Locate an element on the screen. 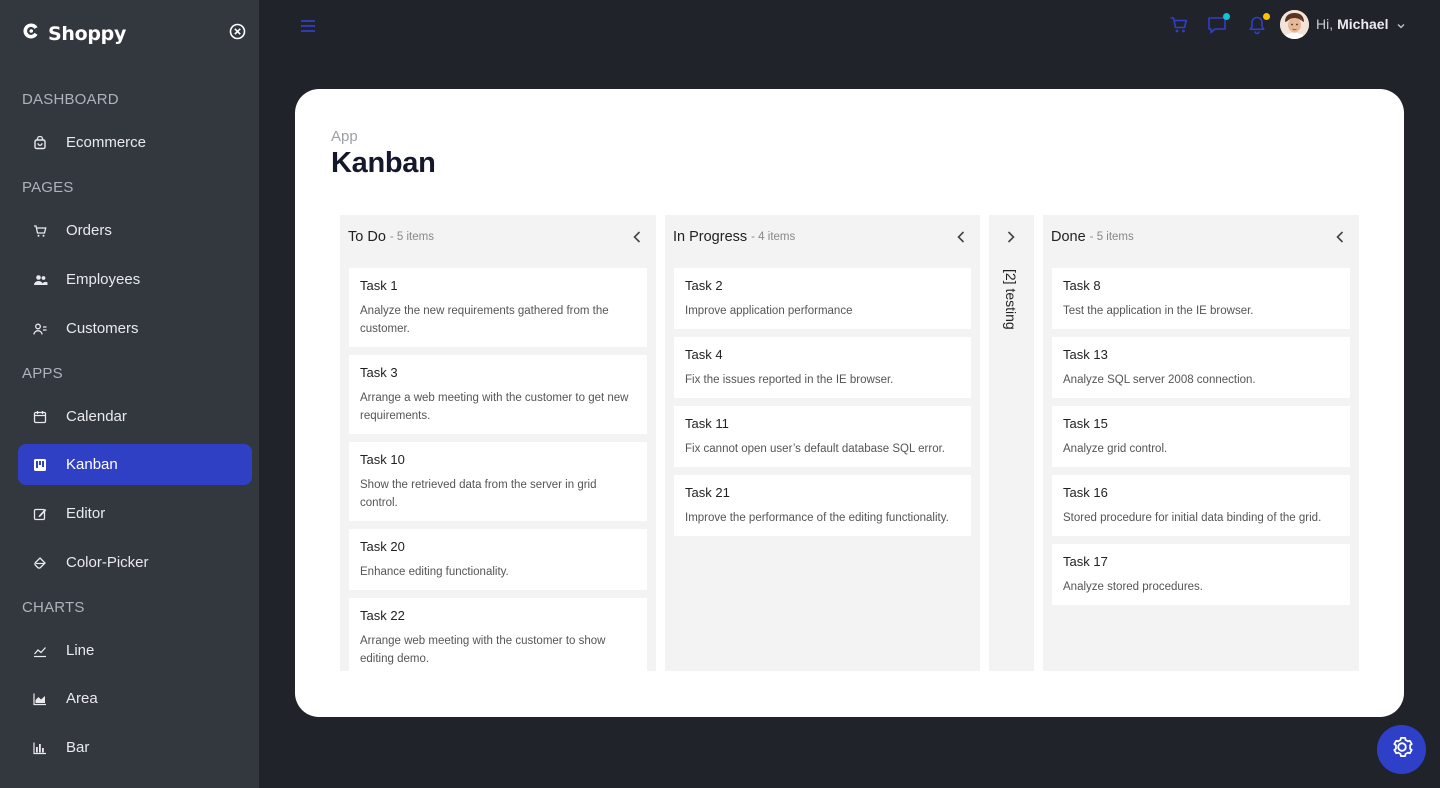 Image resolution: width=1440 pixels, height=788 pixels. column-title: In Progress is located at coordinates (710, 237).